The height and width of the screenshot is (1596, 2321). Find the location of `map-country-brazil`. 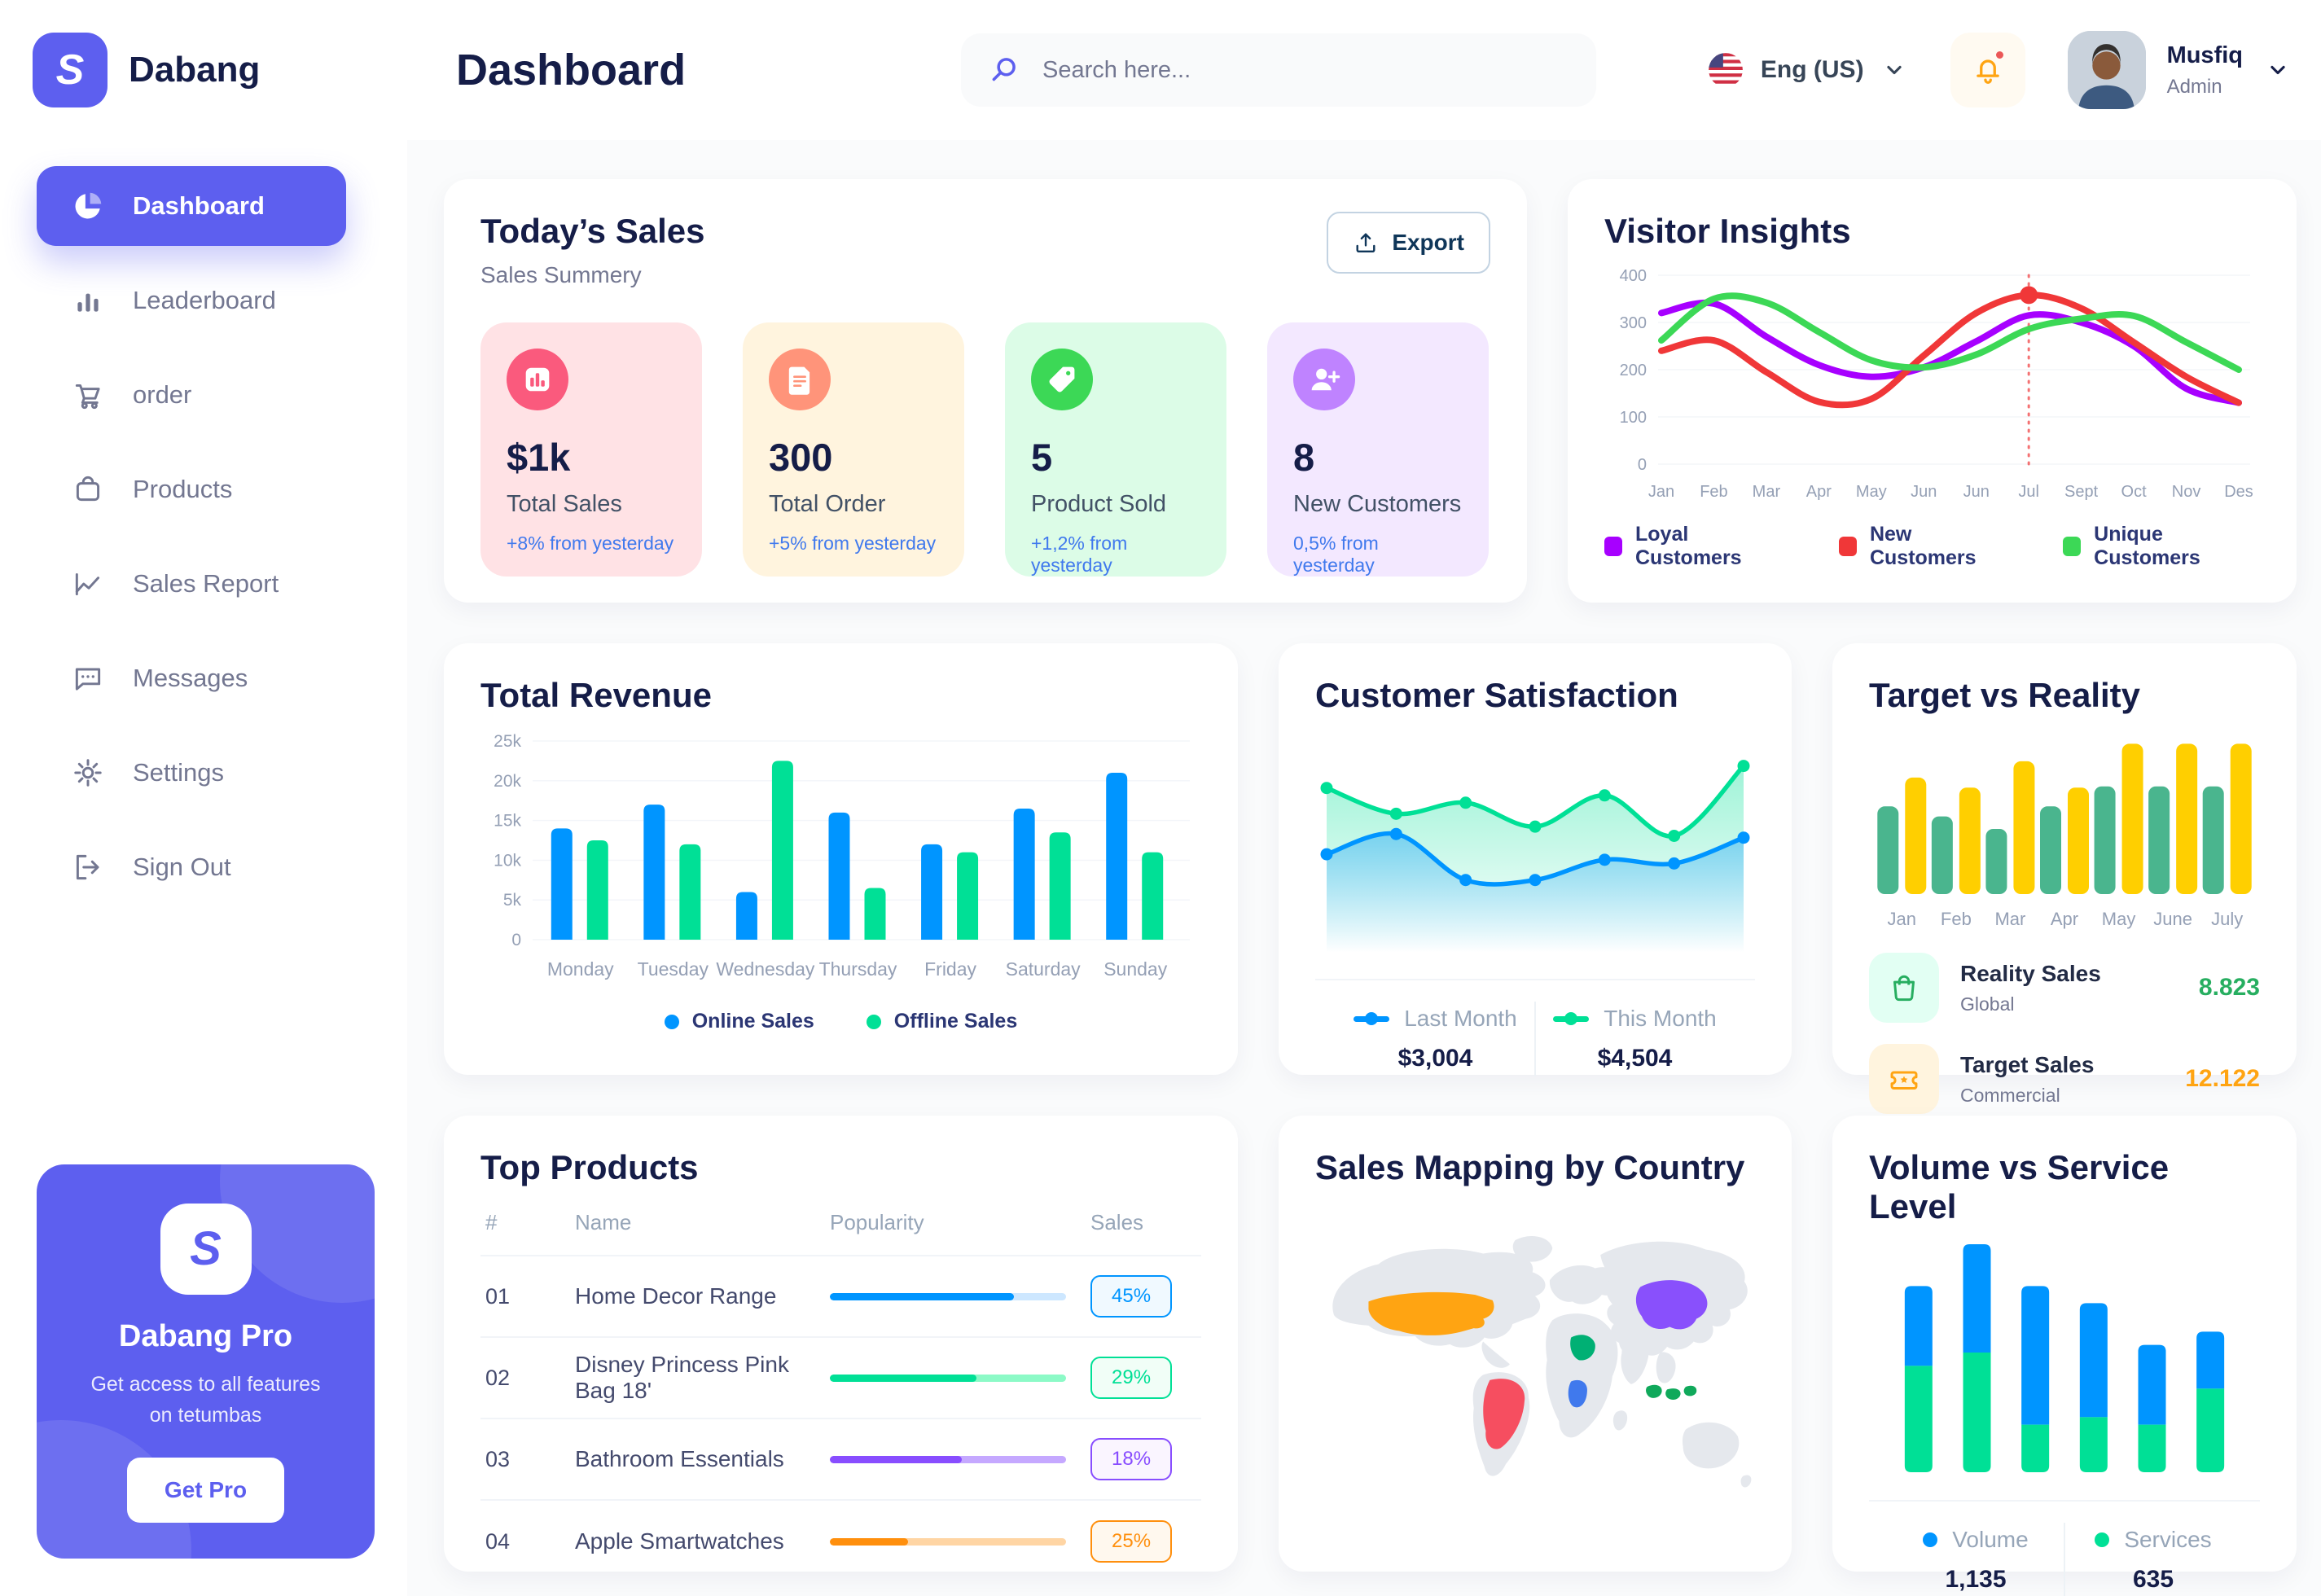

map-country-brazil is located at coordinates (1504, 1414).